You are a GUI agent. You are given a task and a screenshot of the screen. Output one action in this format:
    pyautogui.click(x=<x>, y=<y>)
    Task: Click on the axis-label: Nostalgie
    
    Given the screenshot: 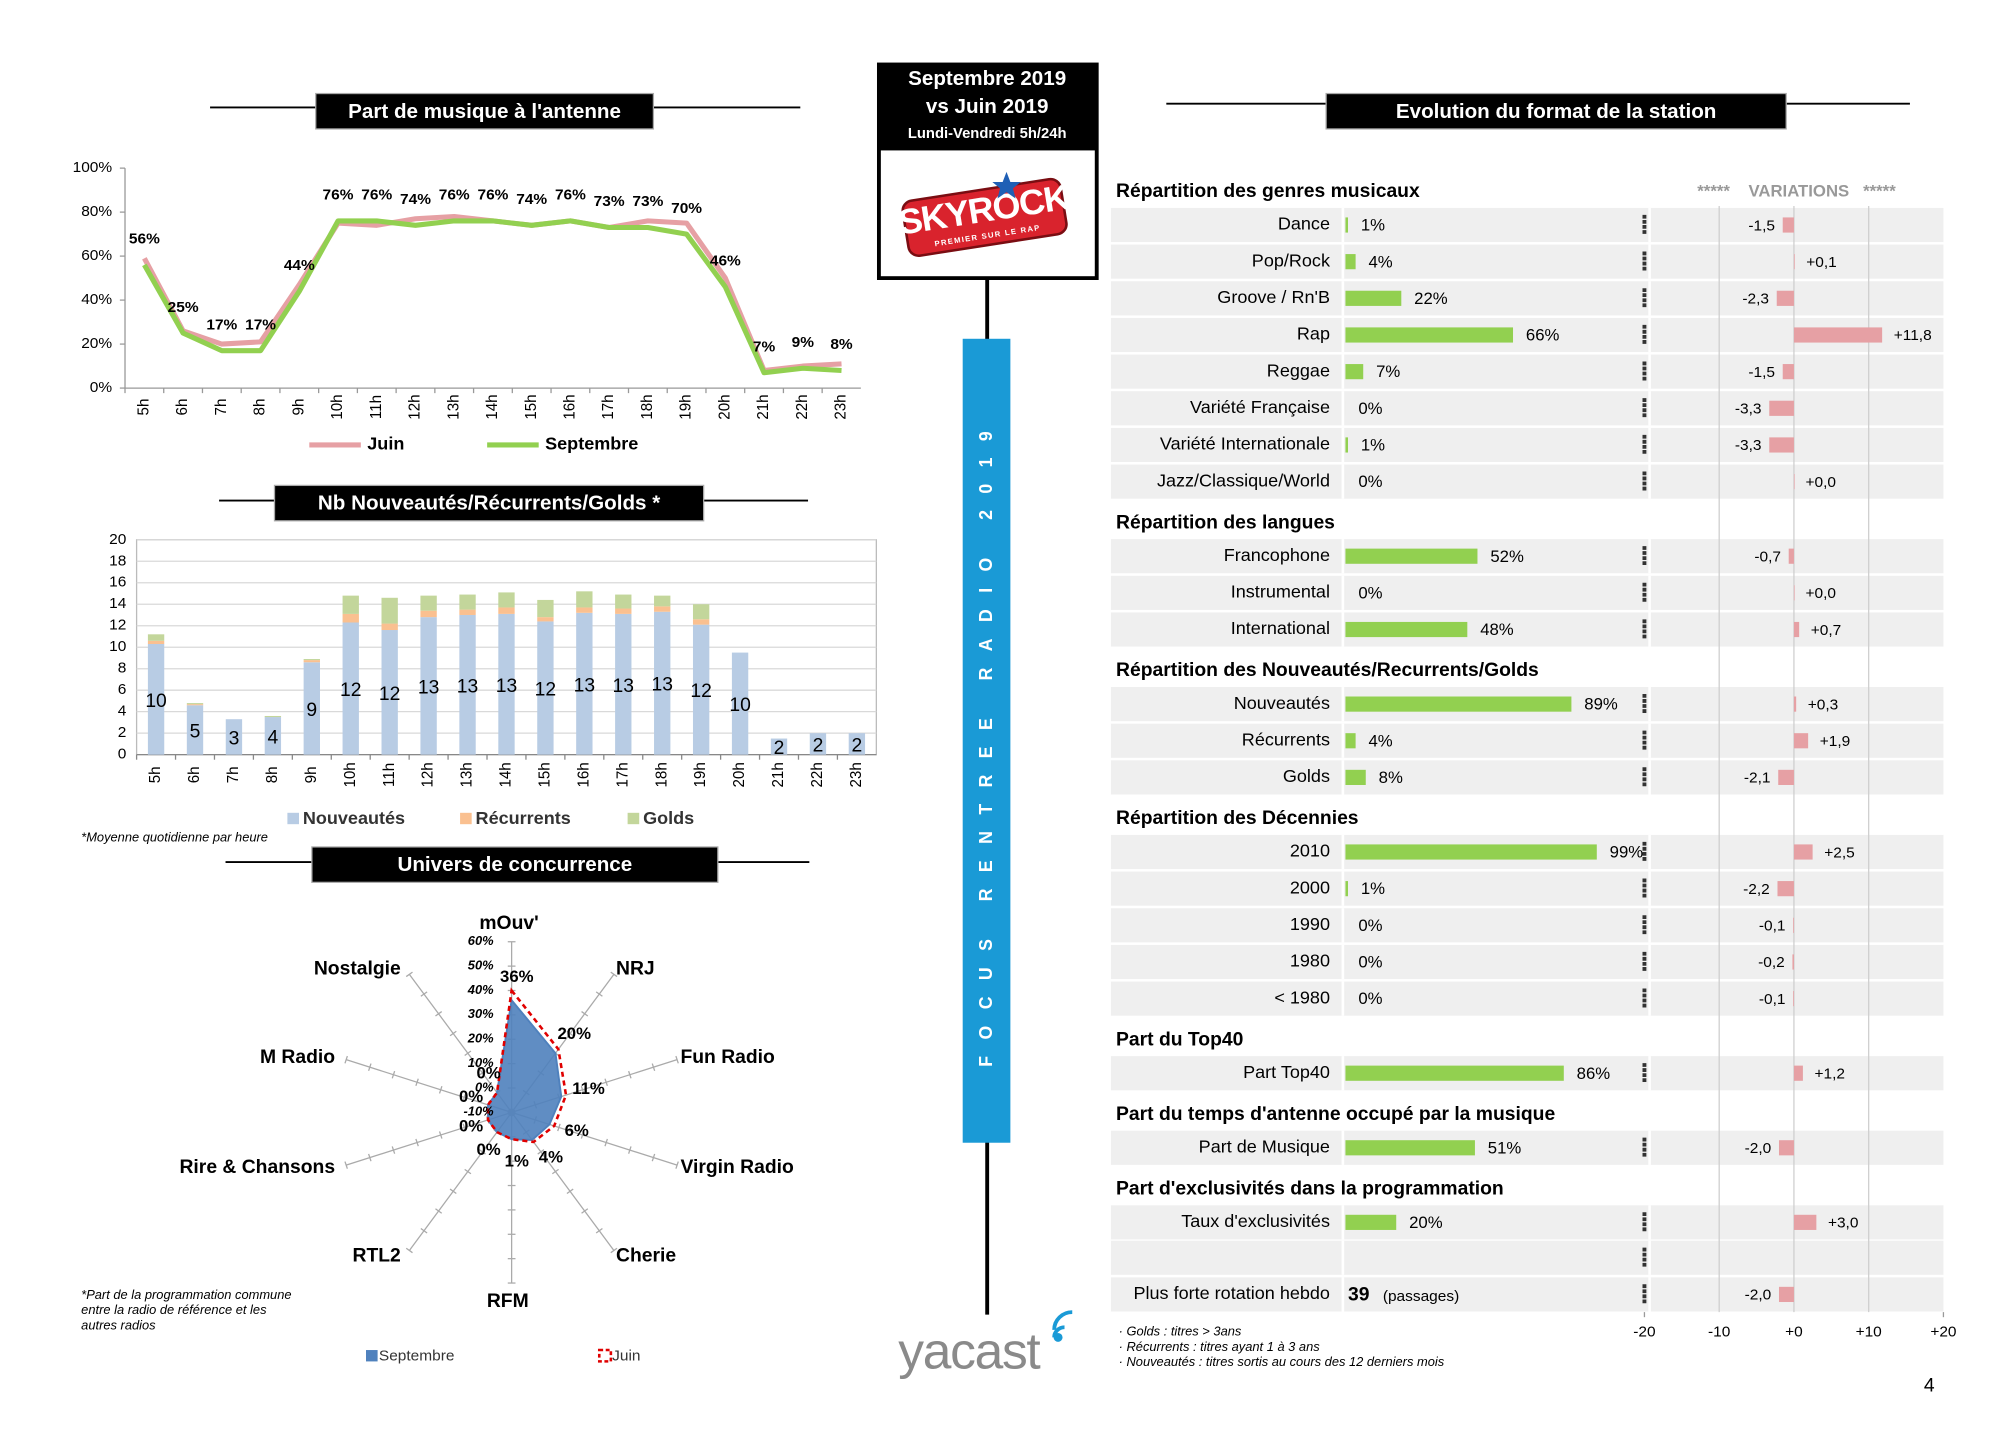 What is the action you would take?
    pyautogui.click(x=357, y=969)
    